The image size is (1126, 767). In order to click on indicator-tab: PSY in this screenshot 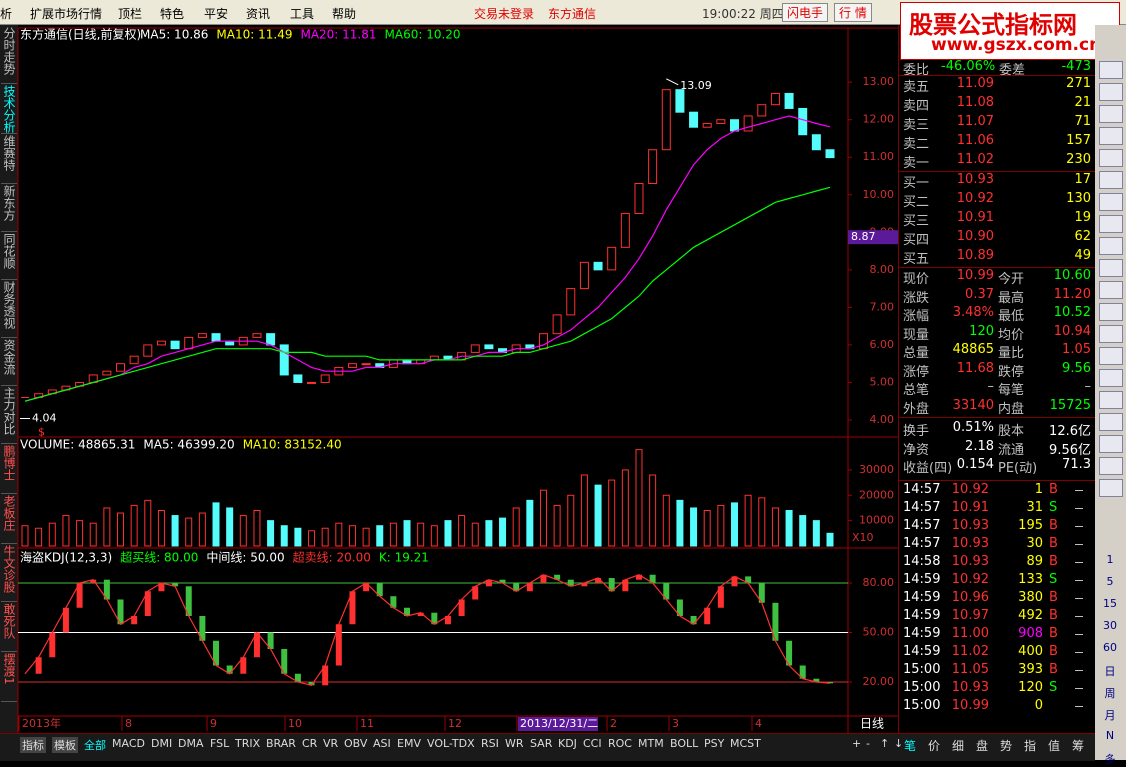, I will do `click(714, 743)`.